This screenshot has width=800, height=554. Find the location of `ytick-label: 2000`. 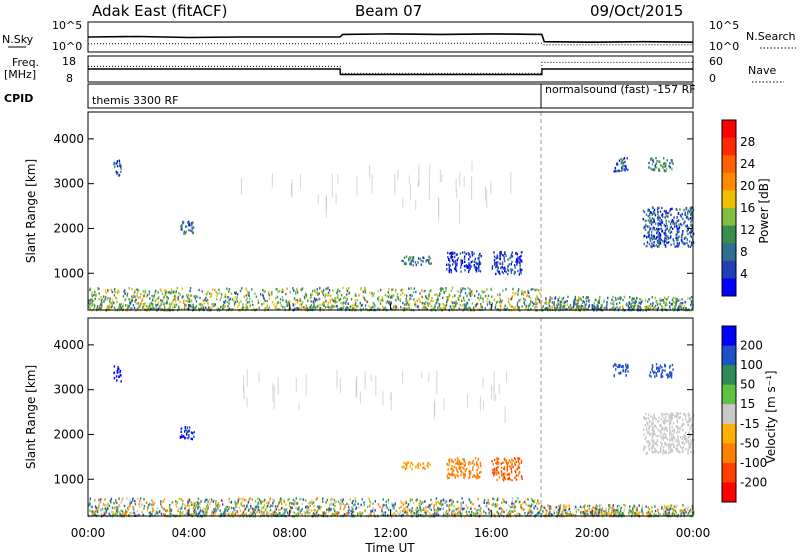

ytick-label: 2000 is located at coordinates (68, 228).